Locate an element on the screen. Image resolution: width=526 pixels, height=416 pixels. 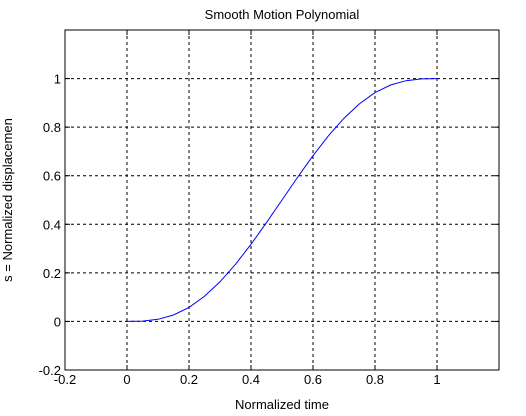
y-tick-label: 0.8 is located at coordinates (52, 127).